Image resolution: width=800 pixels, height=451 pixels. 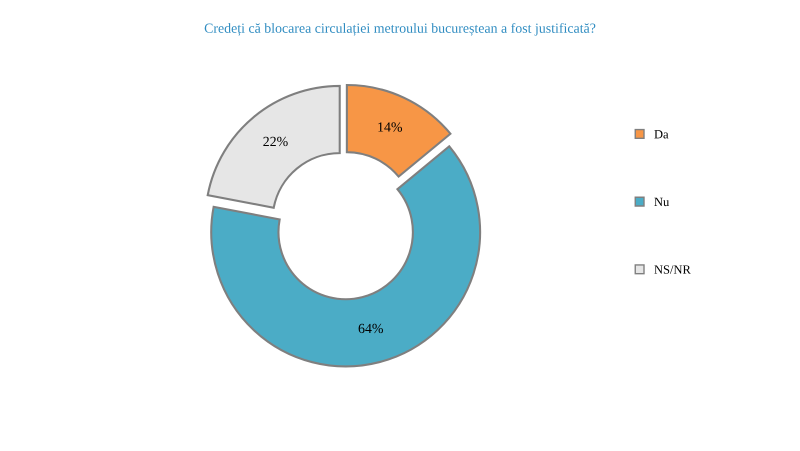 What do you see at coordinates (662, 202) in the screenshot?
I see `legend-label: Nu` at bounding box center [662, 202].